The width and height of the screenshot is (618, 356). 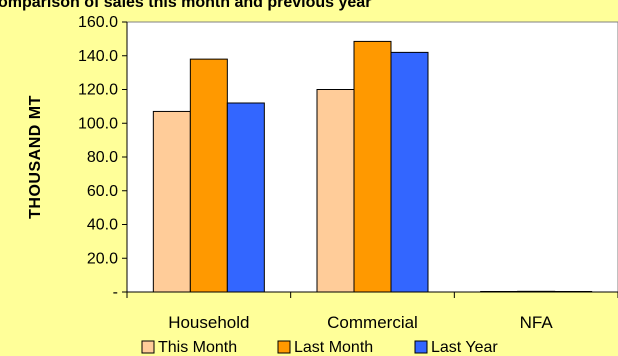 I want to click on y-axis-title: THOUSAND MT, so click(x=35, y=157).